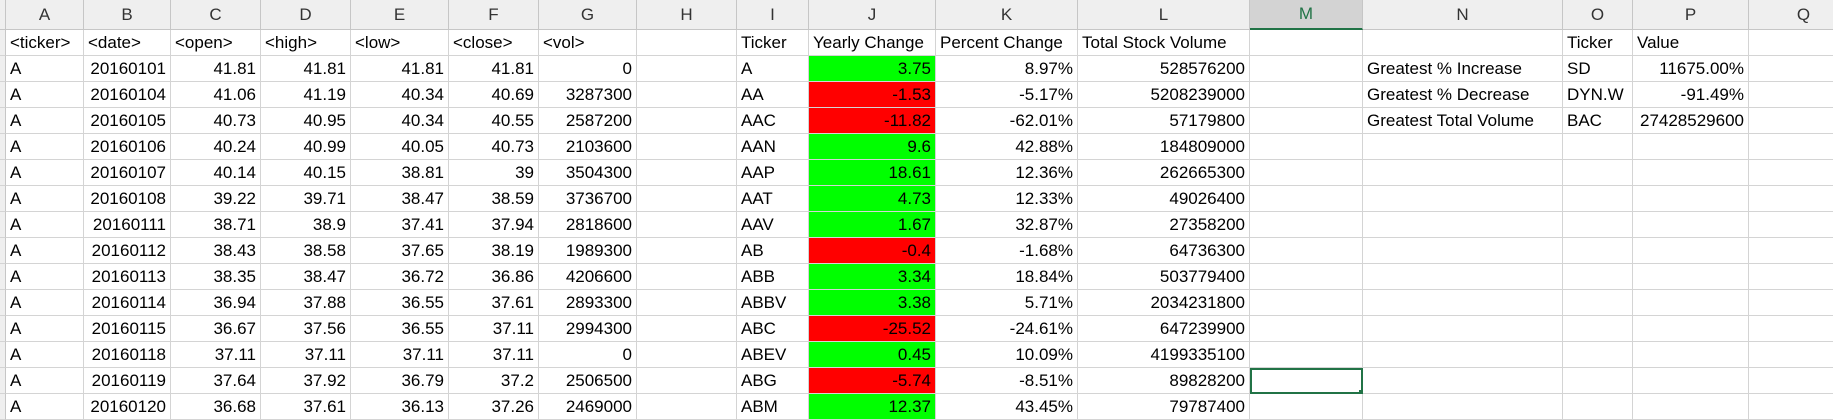 The width and height of the screenshot is (1833, 420). What do you see at coordinates (400, 121) in the screenshot?
I see `cell-e4: 40.34` at bounding box center [400, 121].